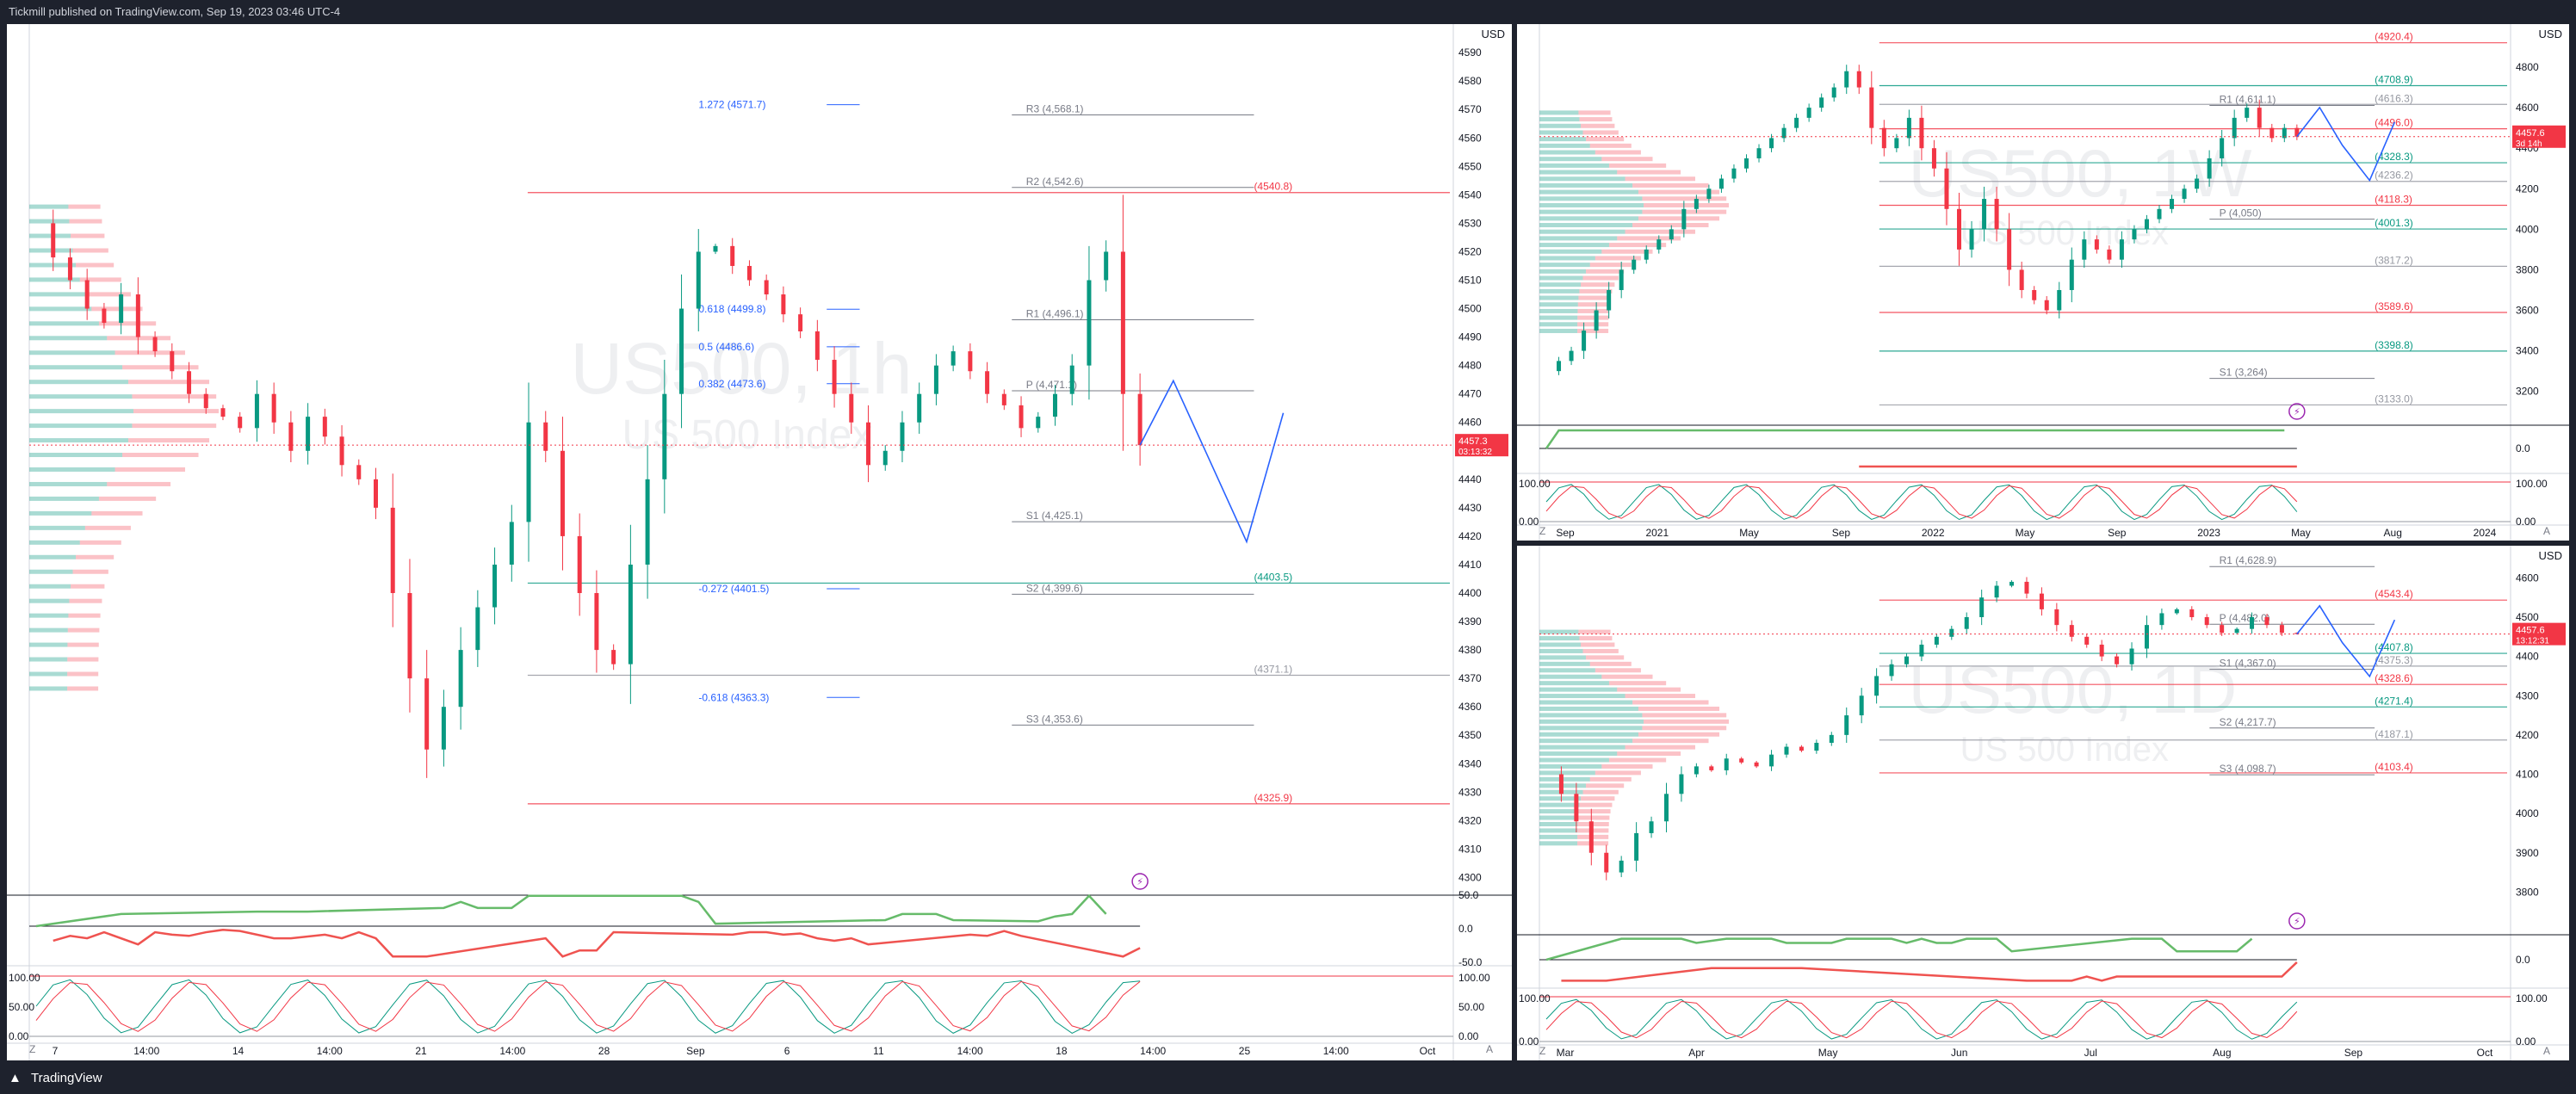  Describe the element at coordinates (1470, 508) in the screenshot. I see `y-tick-label: 4430` at that location.